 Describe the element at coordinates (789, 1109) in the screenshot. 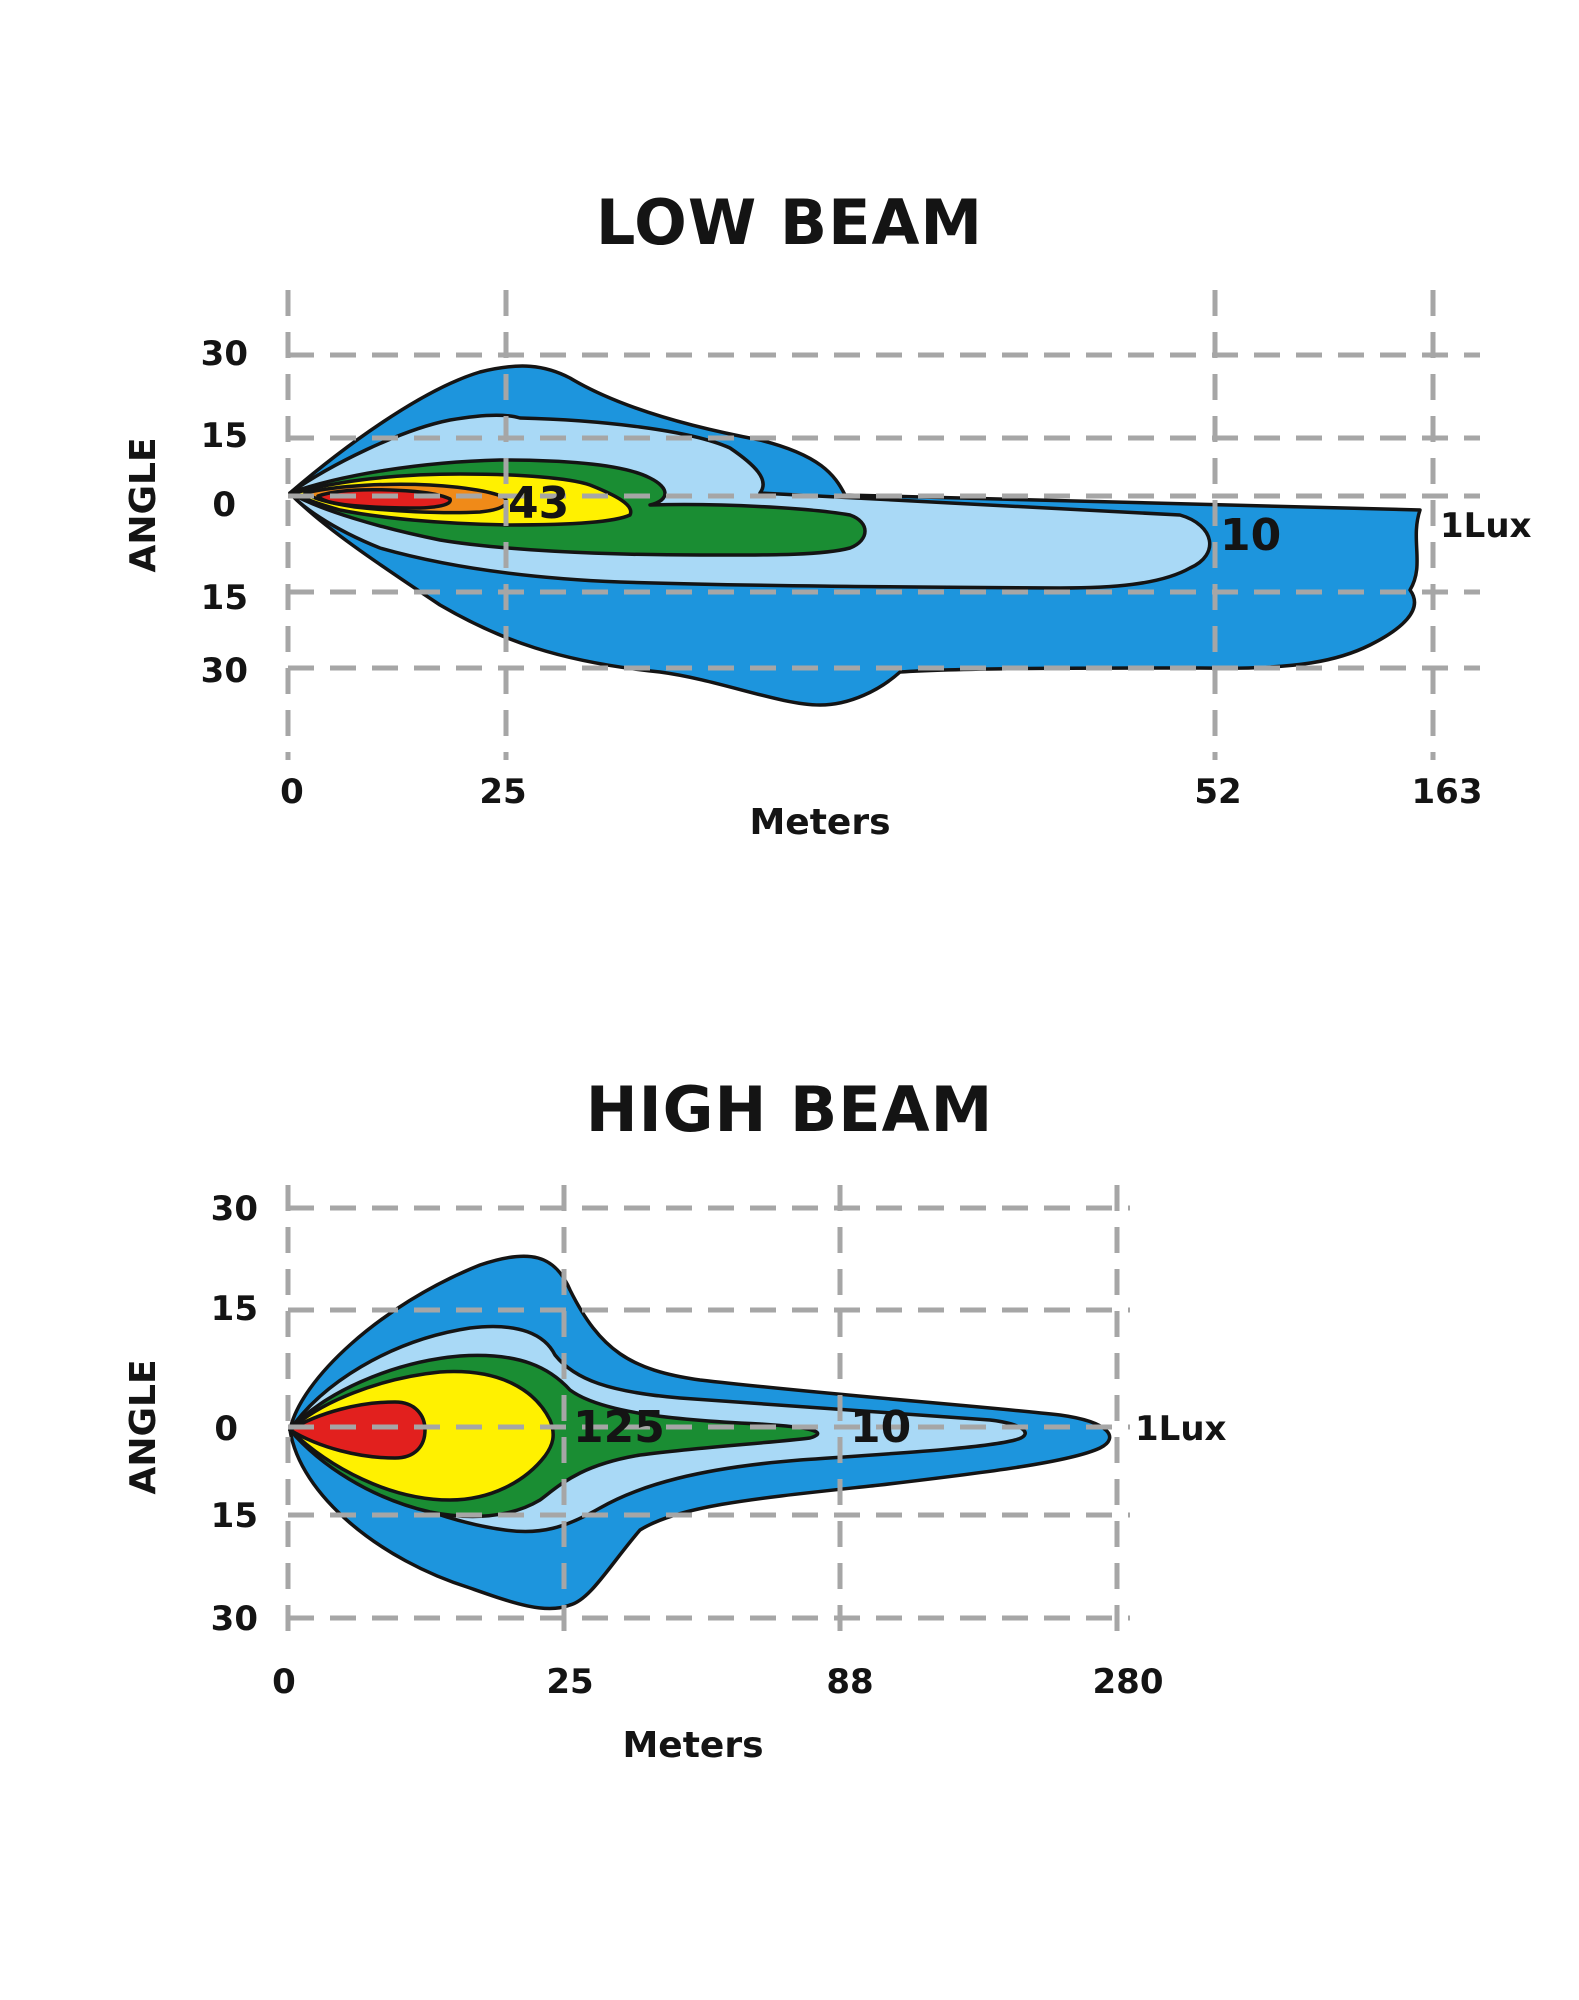

I see `high-beam-title: HIGH BEAM` at that location.